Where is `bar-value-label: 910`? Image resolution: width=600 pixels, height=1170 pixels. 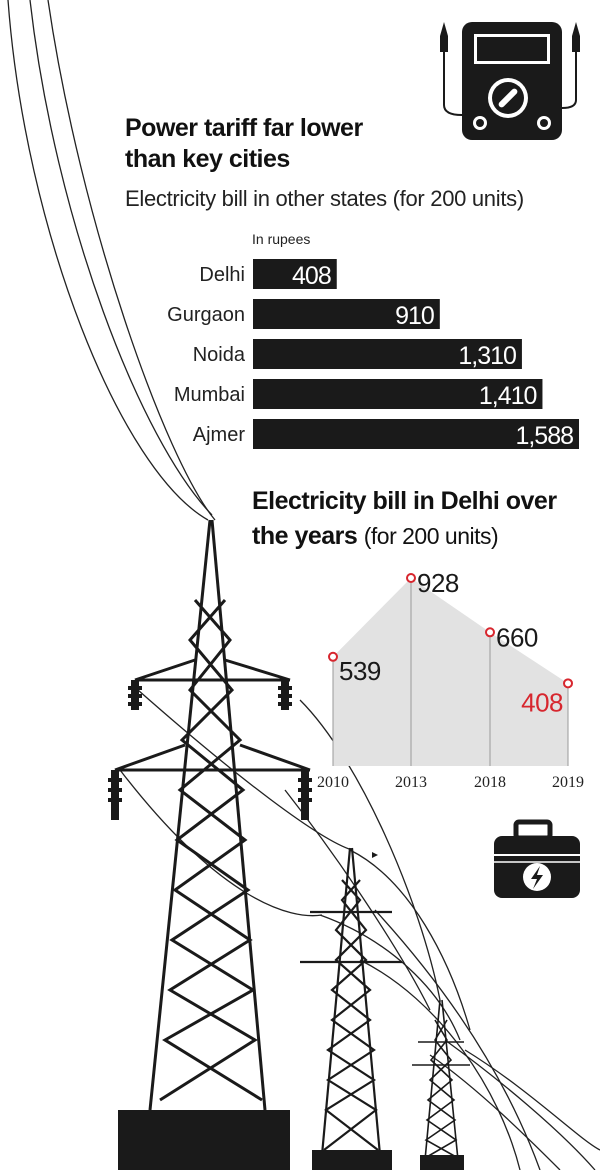 bar-value-label: 910 is located at coordinates (414, 316).